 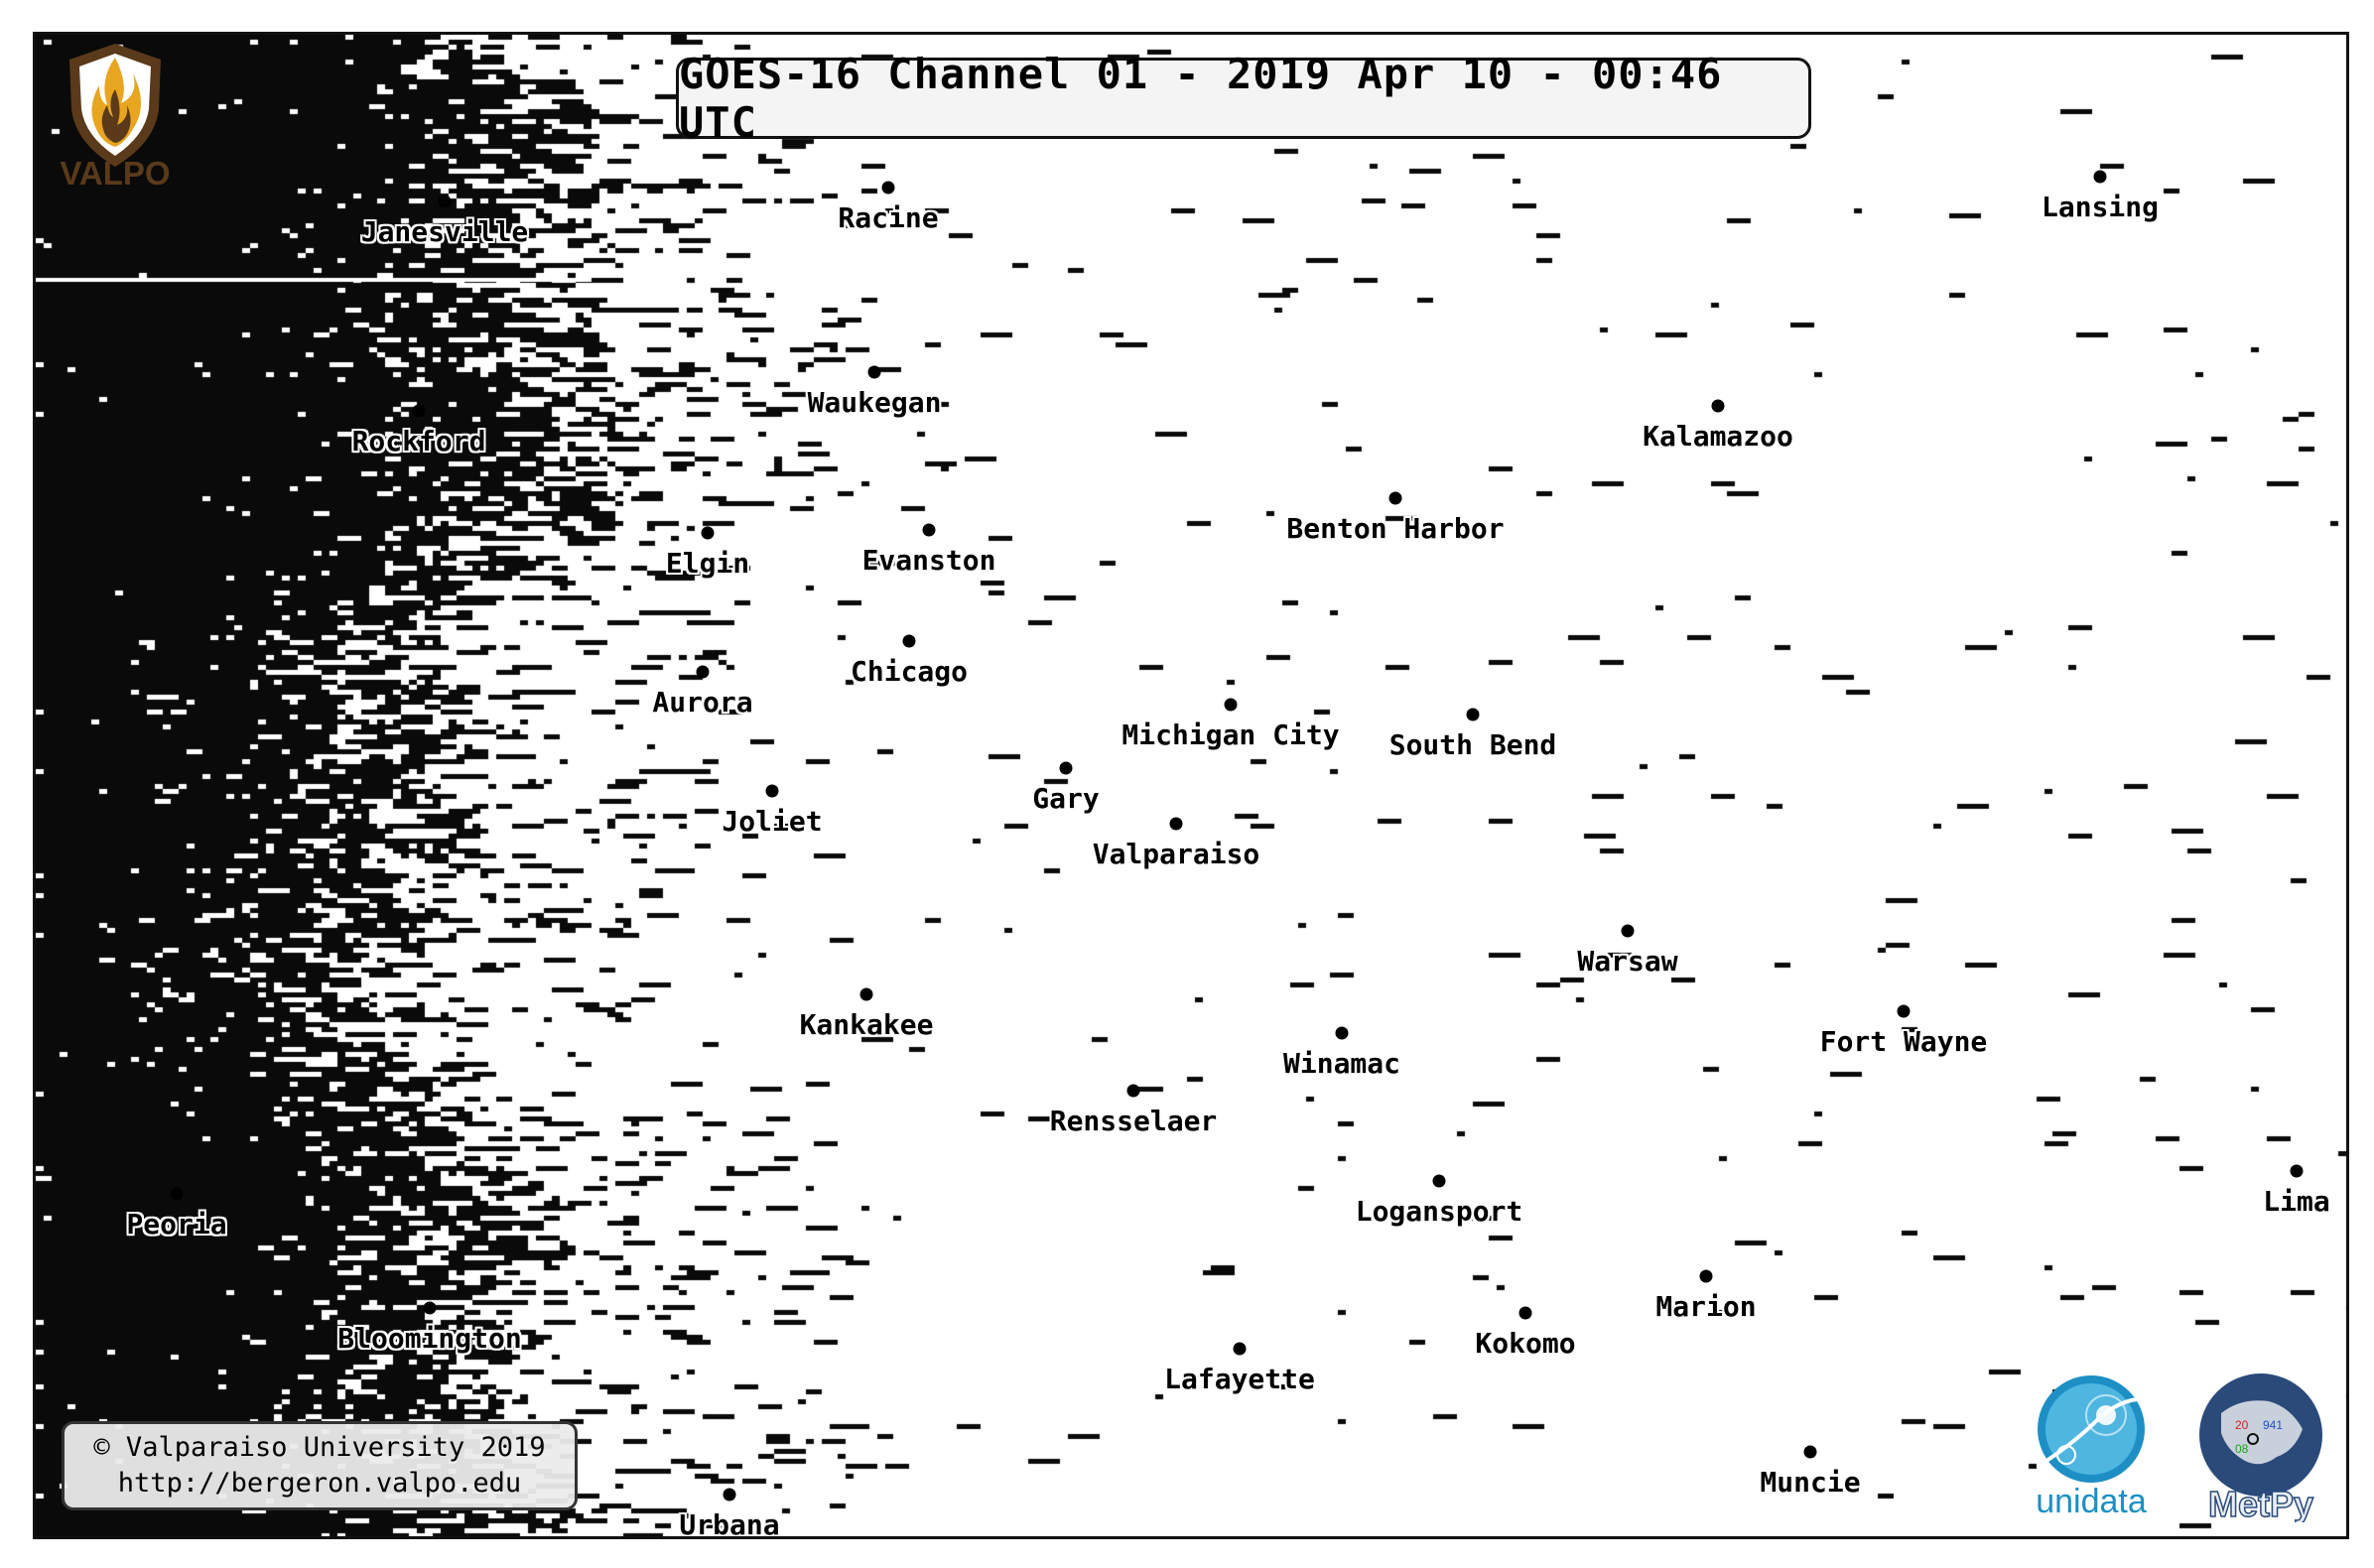 I want to click on valpo-crest-icon, so click(x=115, y=105).